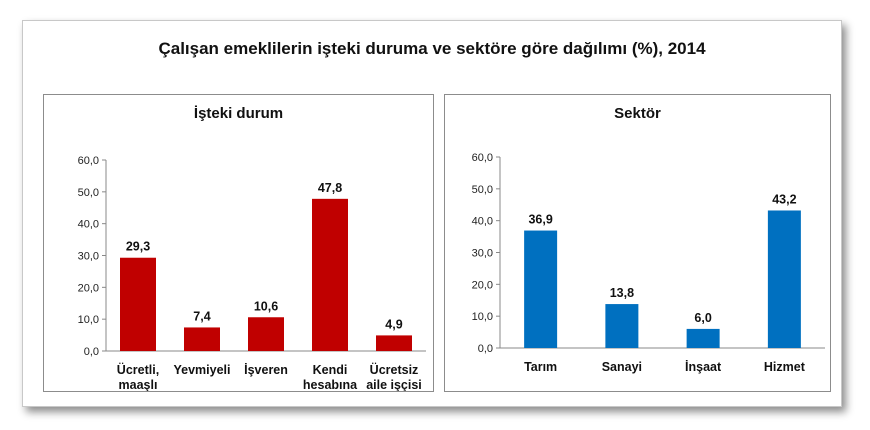 This screenshot has height=430, width=870. I want to click on work-status-y-tick-label: 50,0, so click(88, 193).